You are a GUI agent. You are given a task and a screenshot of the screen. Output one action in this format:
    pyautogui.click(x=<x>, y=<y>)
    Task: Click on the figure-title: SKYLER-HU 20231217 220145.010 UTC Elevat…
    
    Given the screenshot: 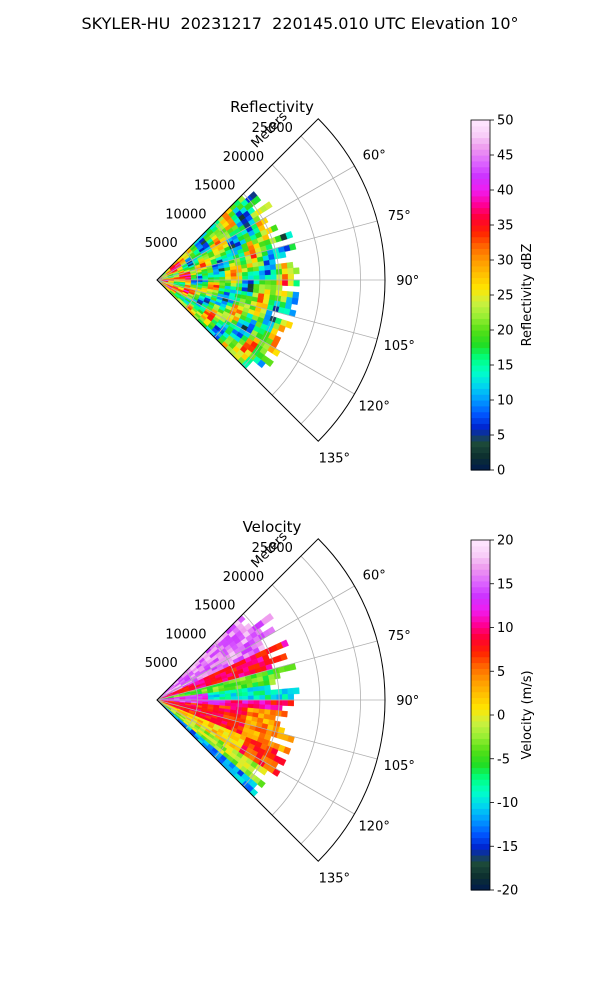 What is the action you would take?
    pyautogui.click(x=300, y=23)
    